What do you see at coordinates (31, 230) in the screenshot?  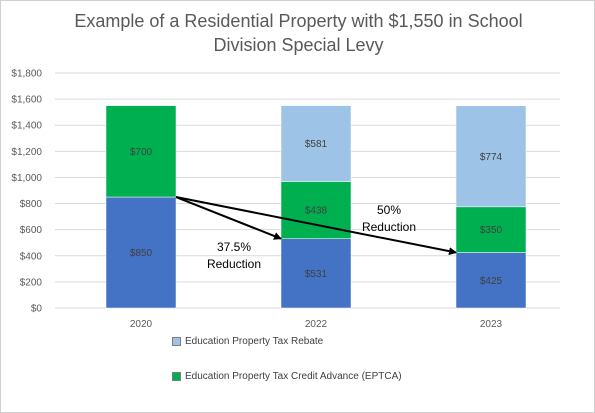 I see `y-tick-label: $600` at bounding box center [31, 230].